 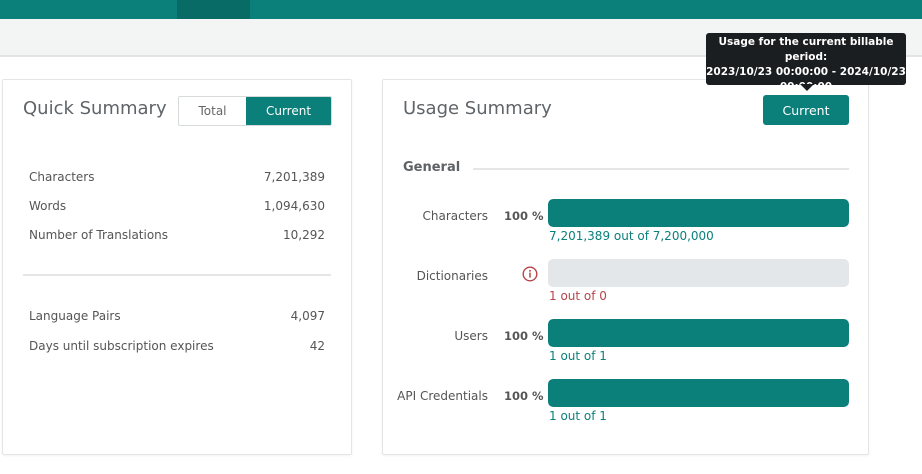 What do you see at coordinates (432, 167) in the screenshot?
I see `section-heading-general: General` at bounding box center [432, 167].